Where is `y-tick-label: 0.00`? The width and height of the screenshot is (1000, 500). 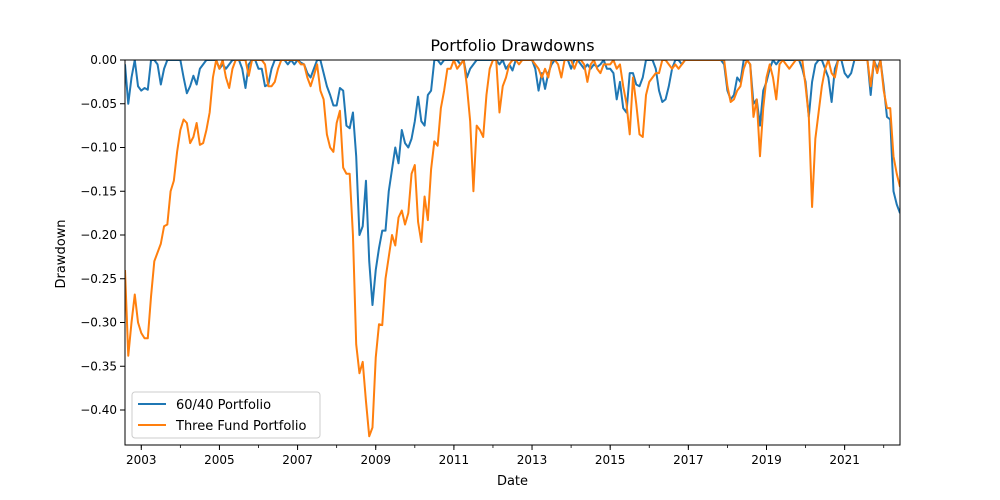
y-tick-label: 0.00 is located at coordinates (103, 60).